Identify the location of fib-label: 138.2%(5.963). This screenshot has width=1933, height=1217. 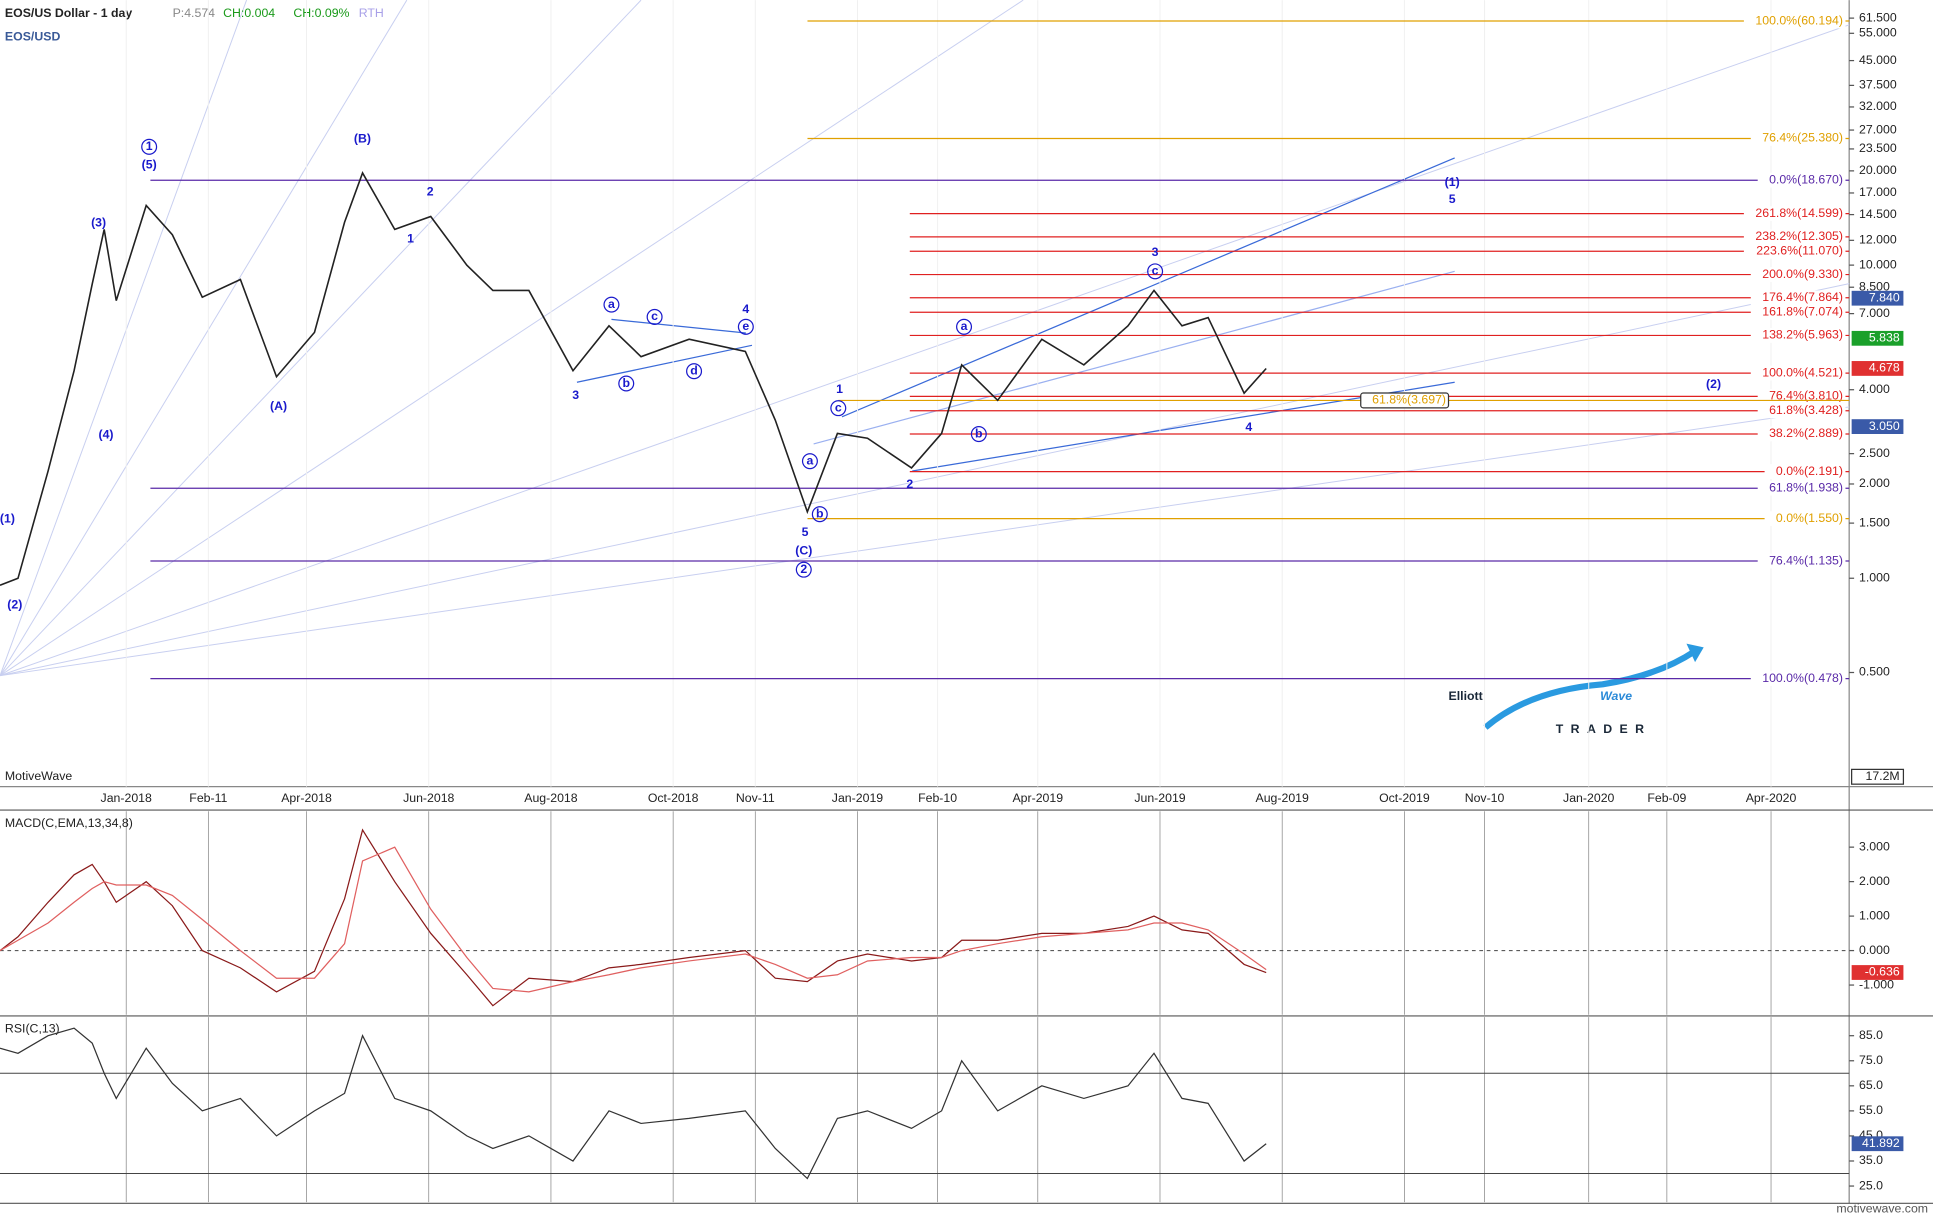
(1802, 335).